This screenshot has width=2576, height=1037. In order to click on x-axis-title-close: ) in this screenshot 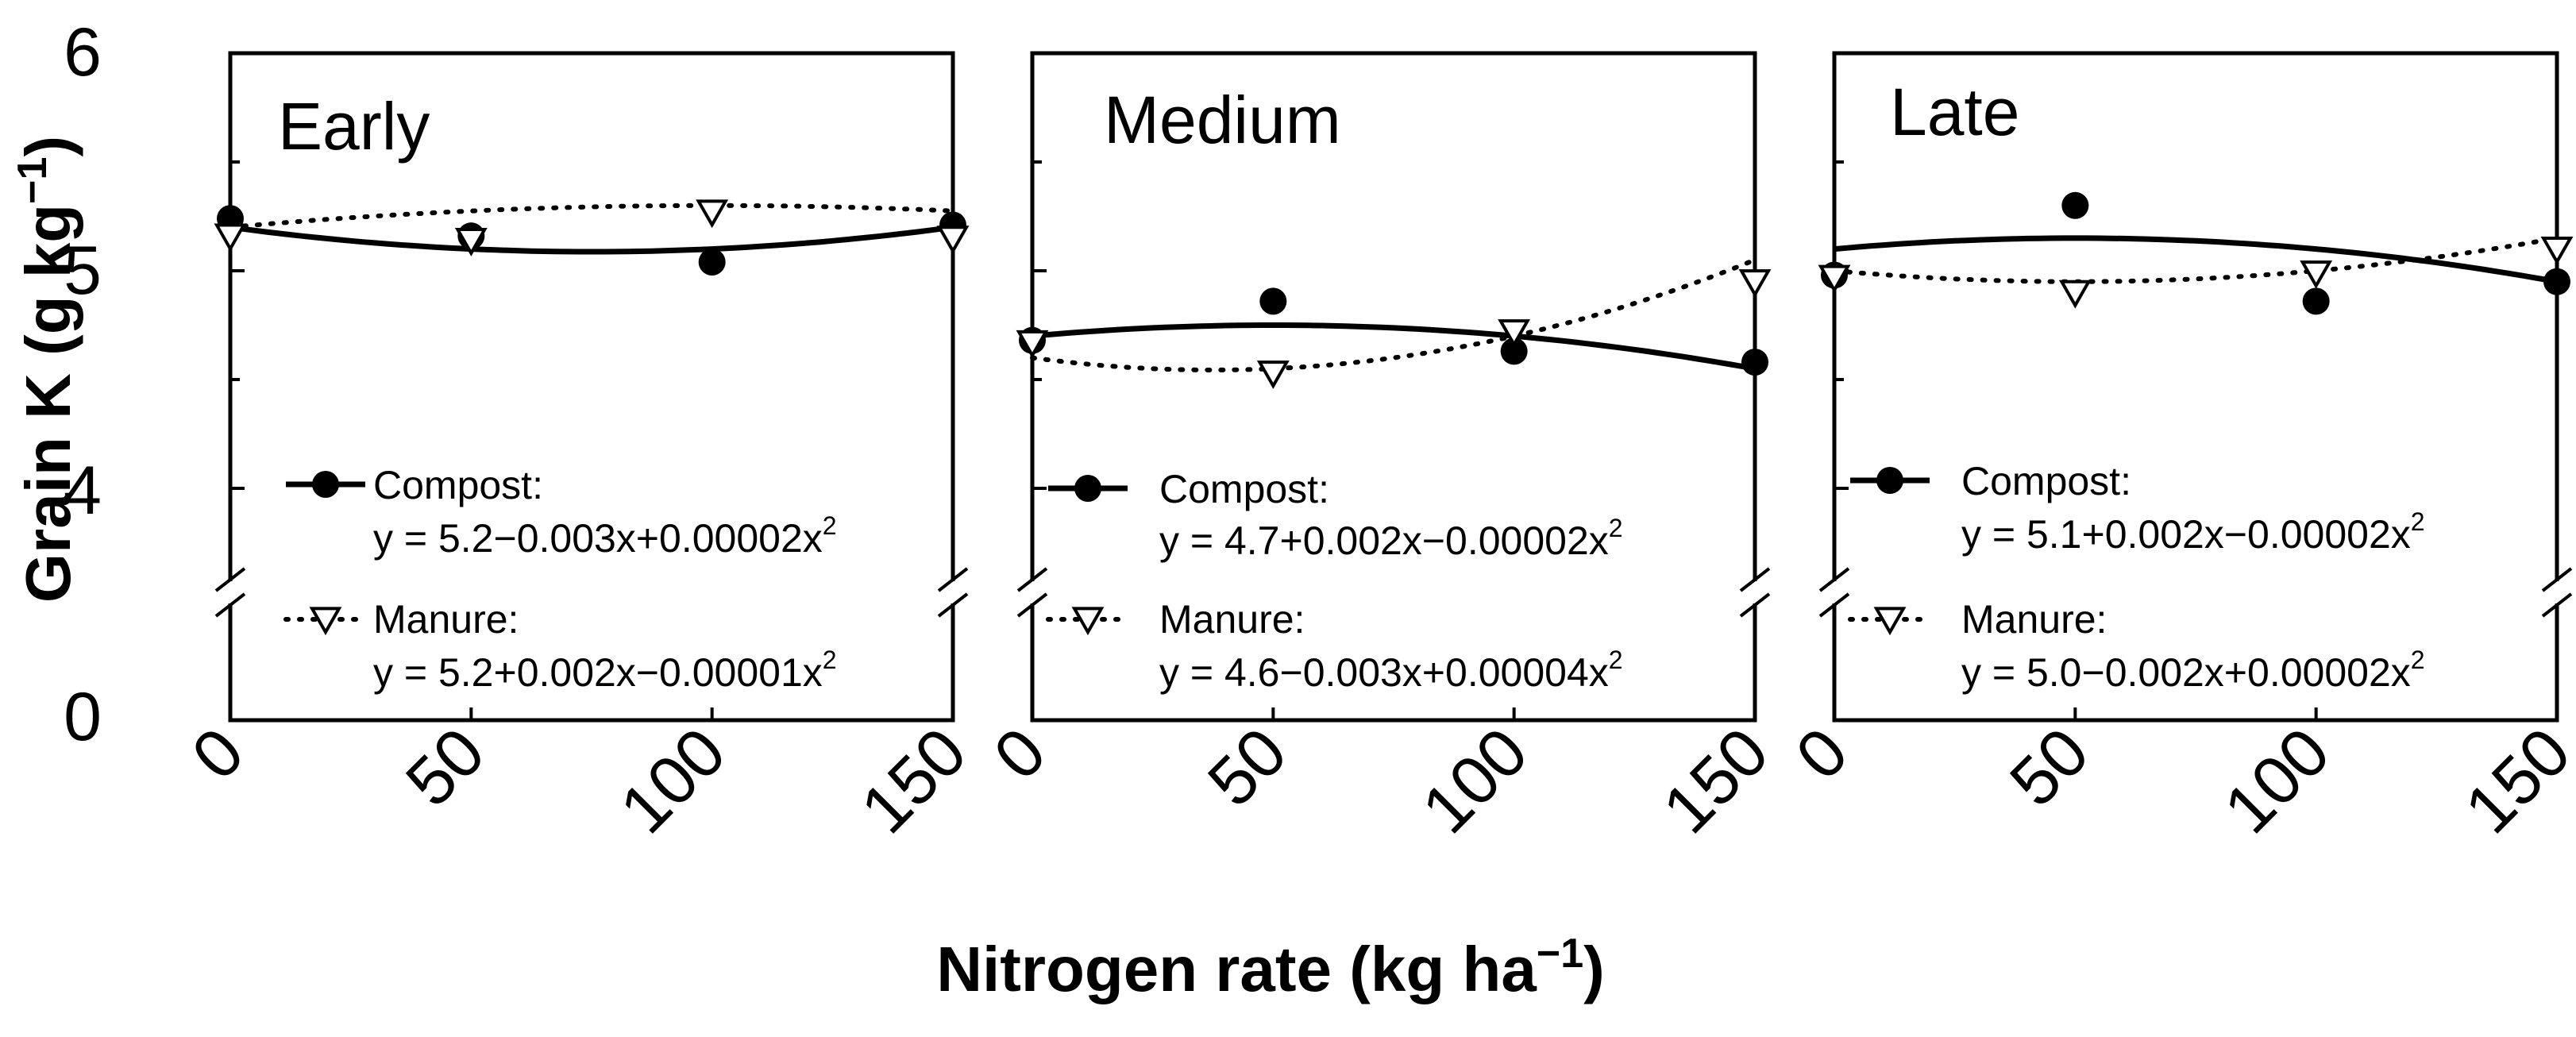, I will do `click(1594, 969)`.